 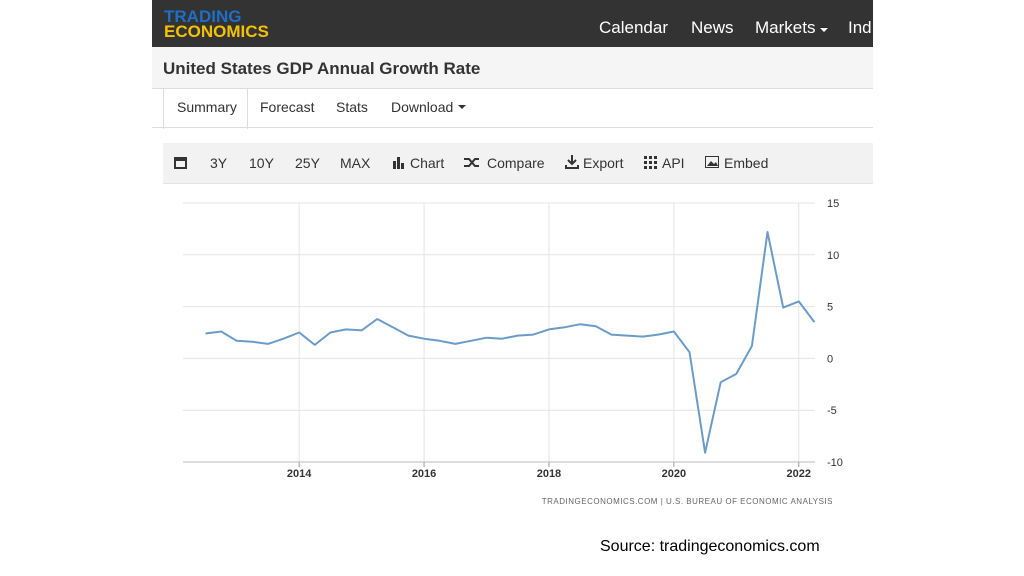 What do you see at coordinates (633, 27) in the screenshot?
I see `nav-item: Calendar` at bounding box center [633, 27].